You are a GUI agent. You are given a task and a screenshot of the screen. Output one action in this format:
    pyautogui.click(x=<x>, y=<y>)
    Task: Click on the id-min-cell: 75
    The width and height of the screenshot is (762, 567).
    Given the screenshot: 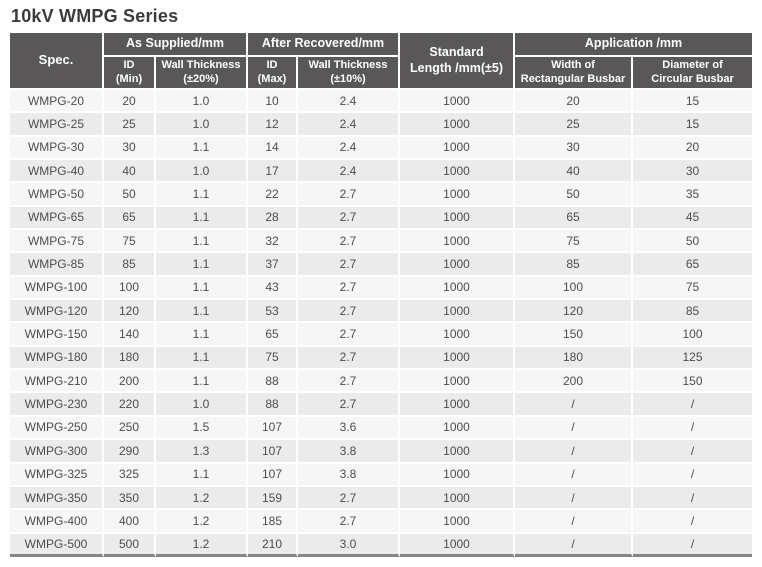 What is the action you would take?
    pyautogui.click(x=130, y=242)
    